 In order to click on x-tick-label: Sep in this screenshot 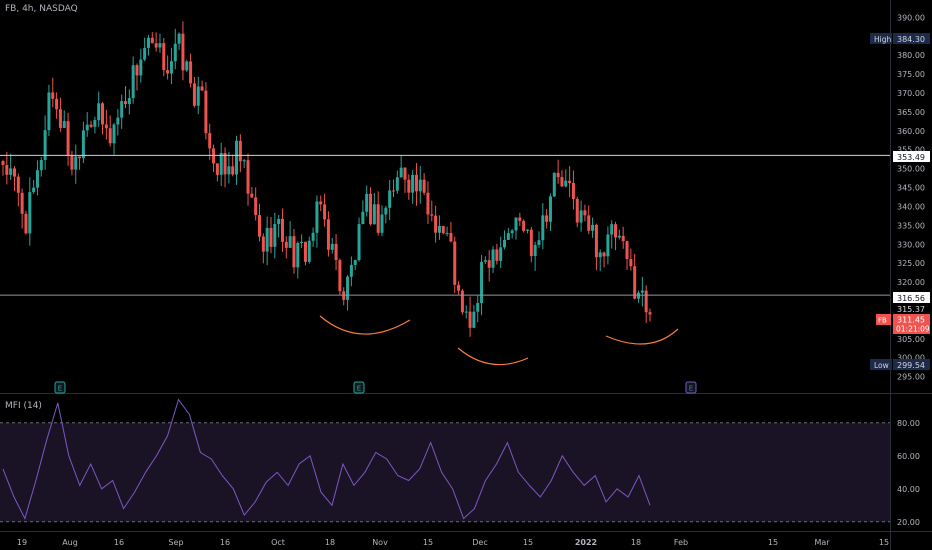, I will do `click(175, 542)`.